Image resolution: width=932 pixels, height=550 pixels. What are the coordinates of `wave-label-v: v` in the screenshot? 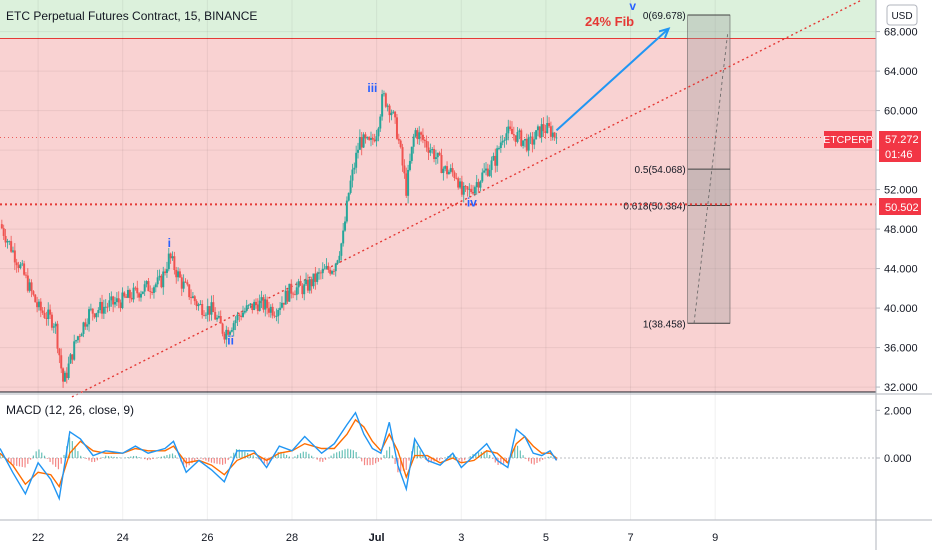 It's located at (632, 6).